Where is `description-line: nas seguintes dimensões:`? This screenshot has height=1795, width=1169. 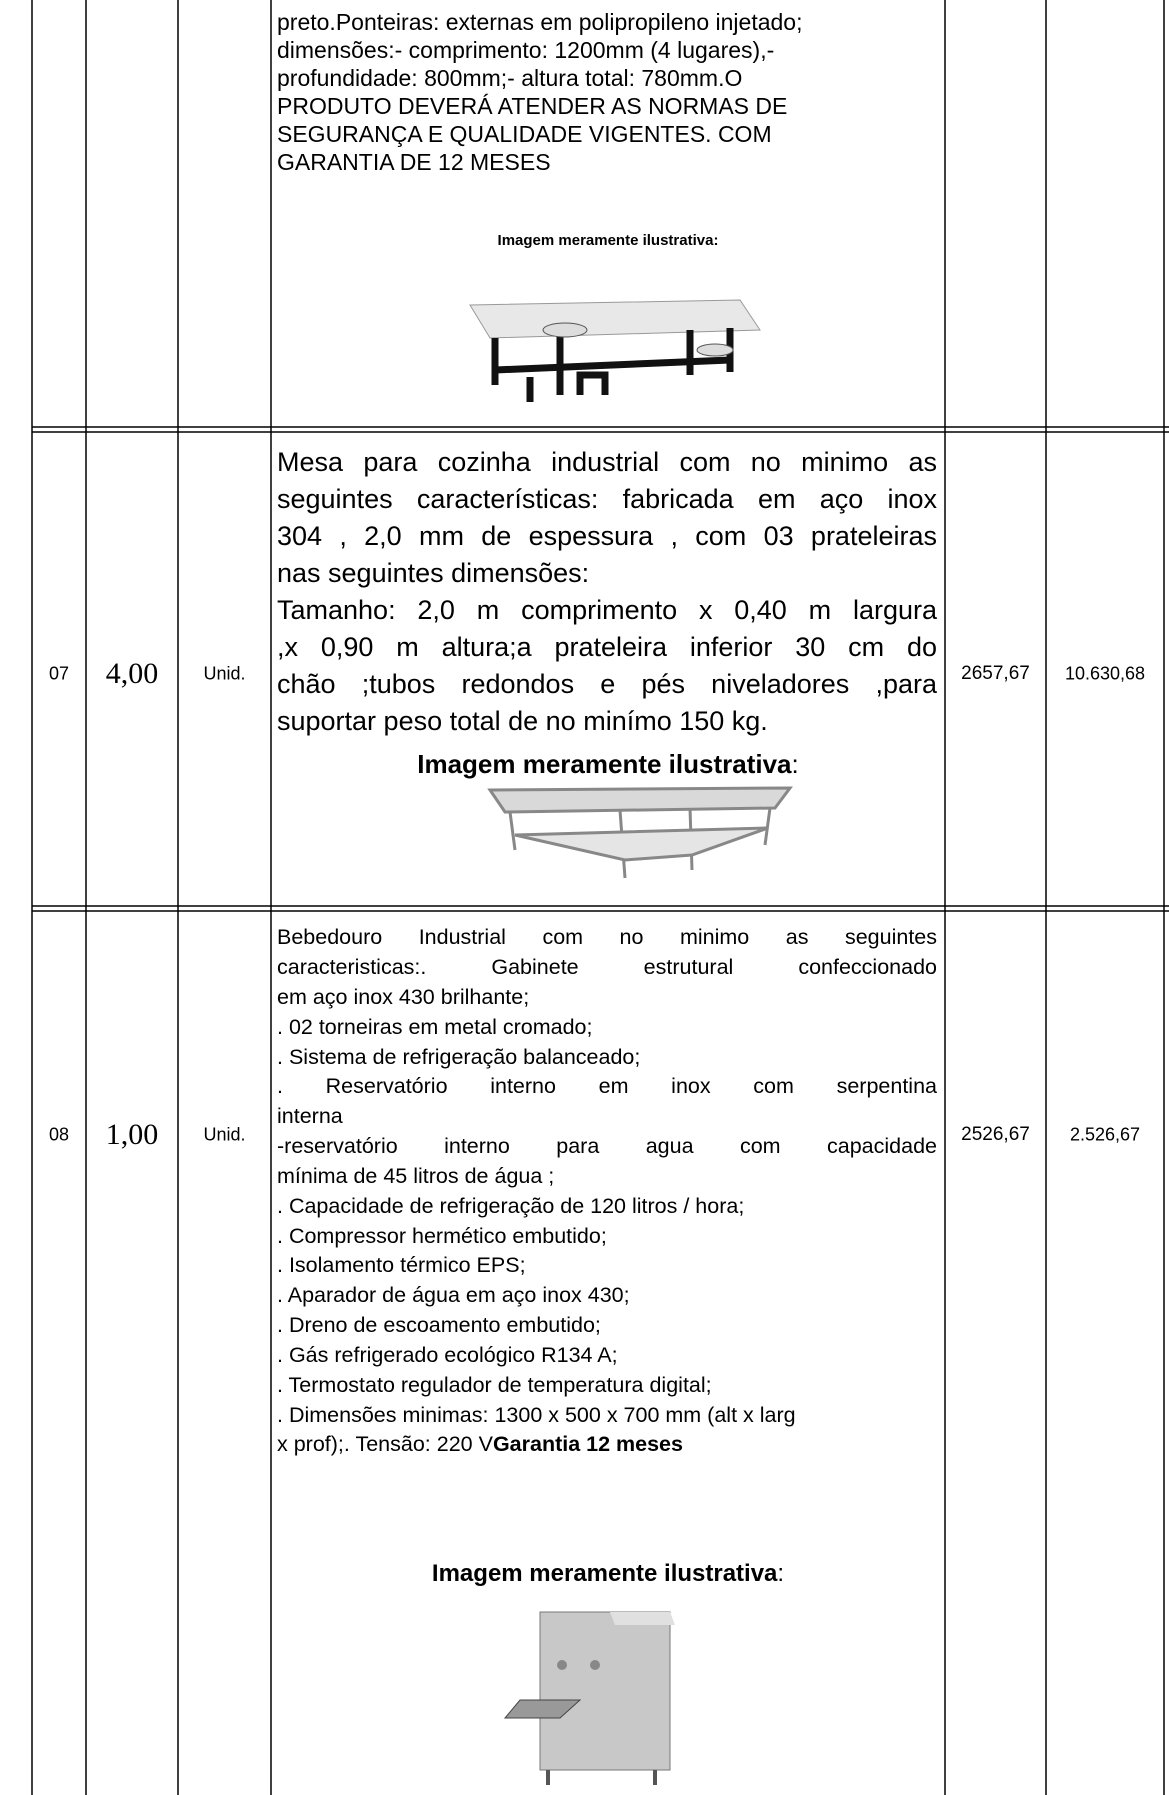 description-line: nas seguintes dimensões: is located at coordinates (433, 573).